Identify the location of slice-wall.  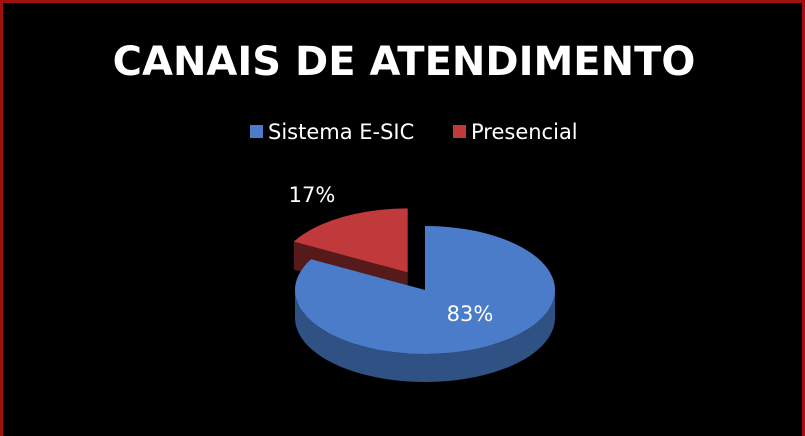
(425, 336).